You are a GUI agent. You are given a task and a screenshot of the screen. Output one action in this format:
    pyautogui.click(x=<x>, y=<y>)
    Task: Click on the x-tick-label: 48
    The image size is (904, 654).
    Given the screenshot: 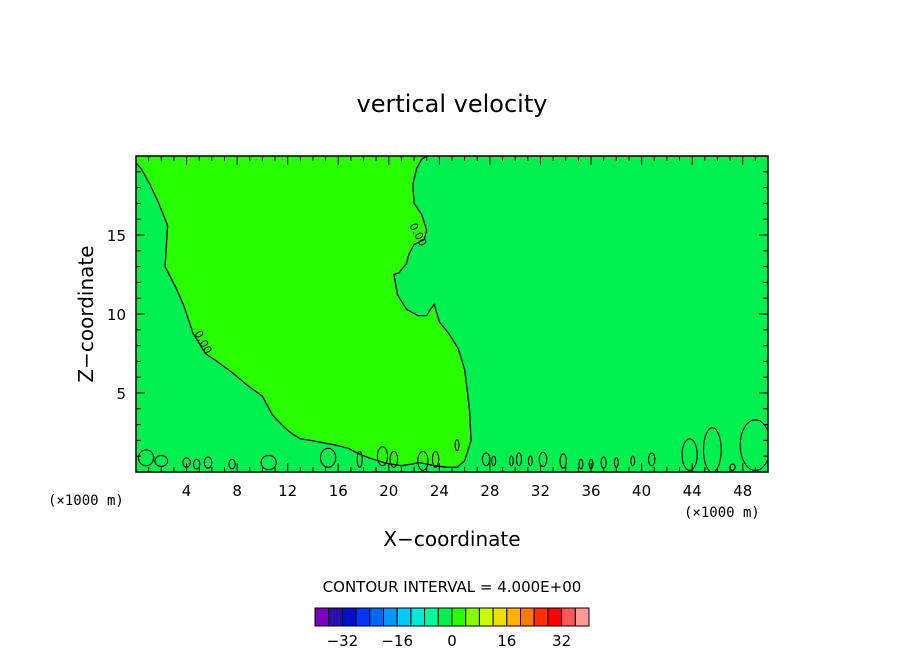 What is the action you would take?
    pyautogui.click(x=742, y=491)
    